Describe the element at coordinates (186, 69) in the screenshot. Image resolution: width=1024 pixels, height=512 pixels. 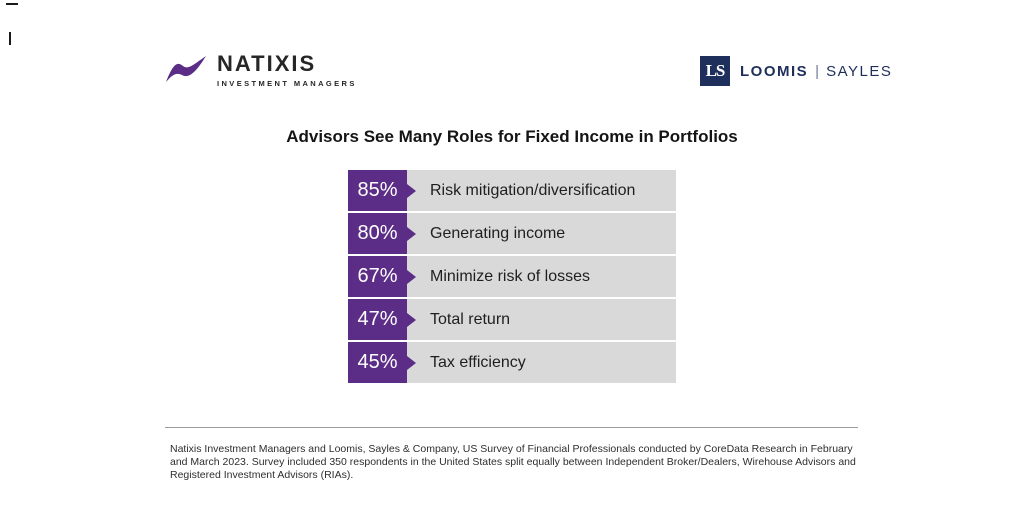
I see `natixis-swoosh-icon` at that location.